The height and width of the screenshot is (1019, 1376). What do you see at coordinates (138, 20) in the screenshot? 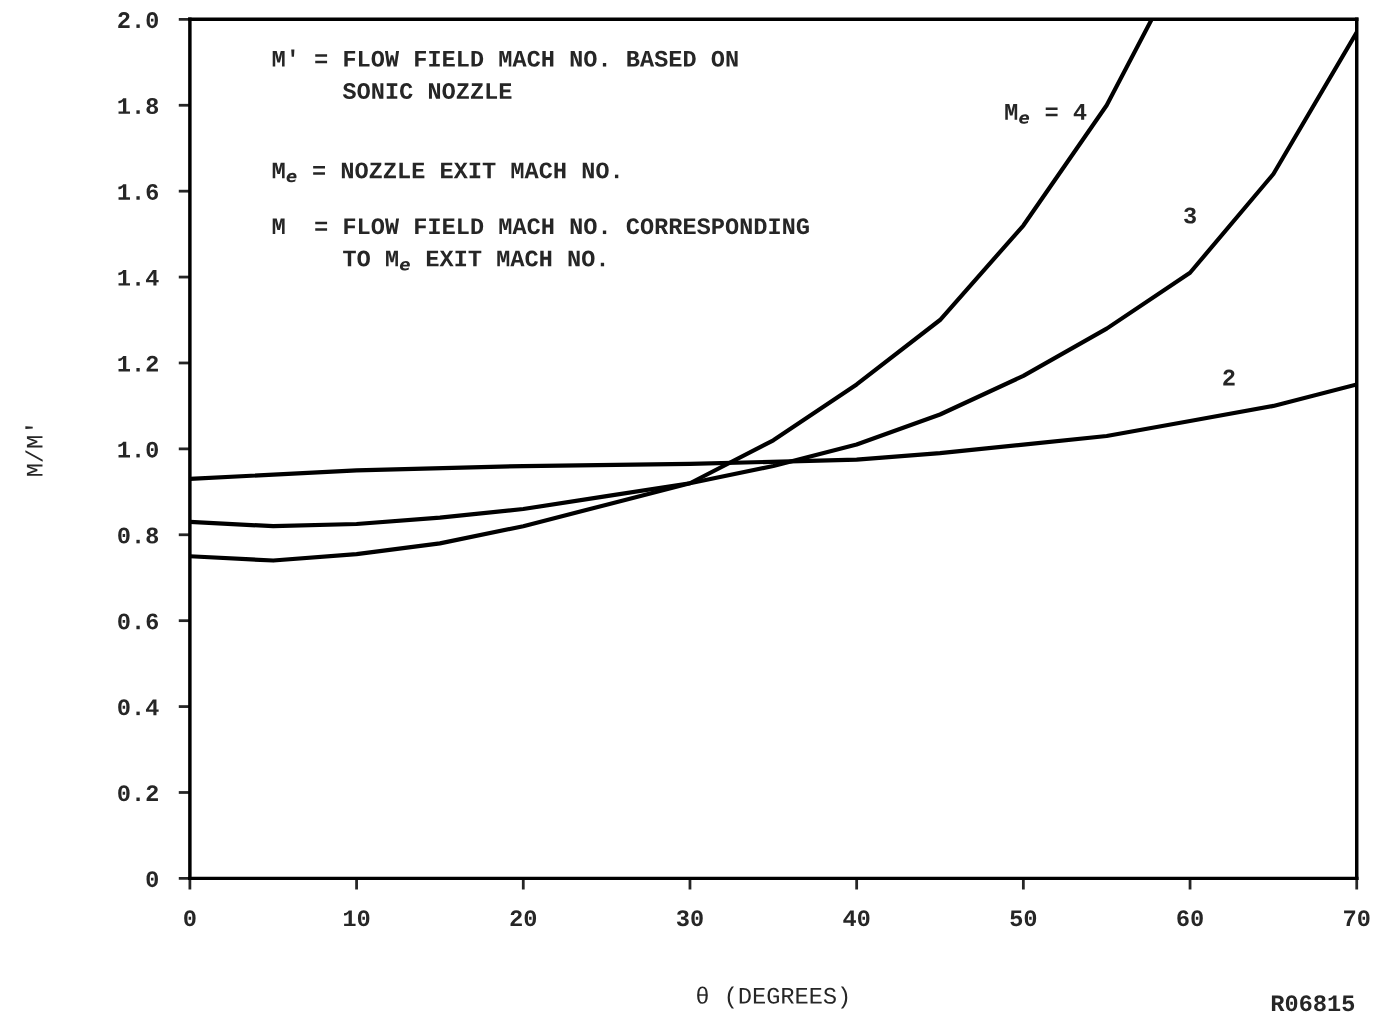
I see `y-tick-label: 2.0` at bounding box center [138, 20].